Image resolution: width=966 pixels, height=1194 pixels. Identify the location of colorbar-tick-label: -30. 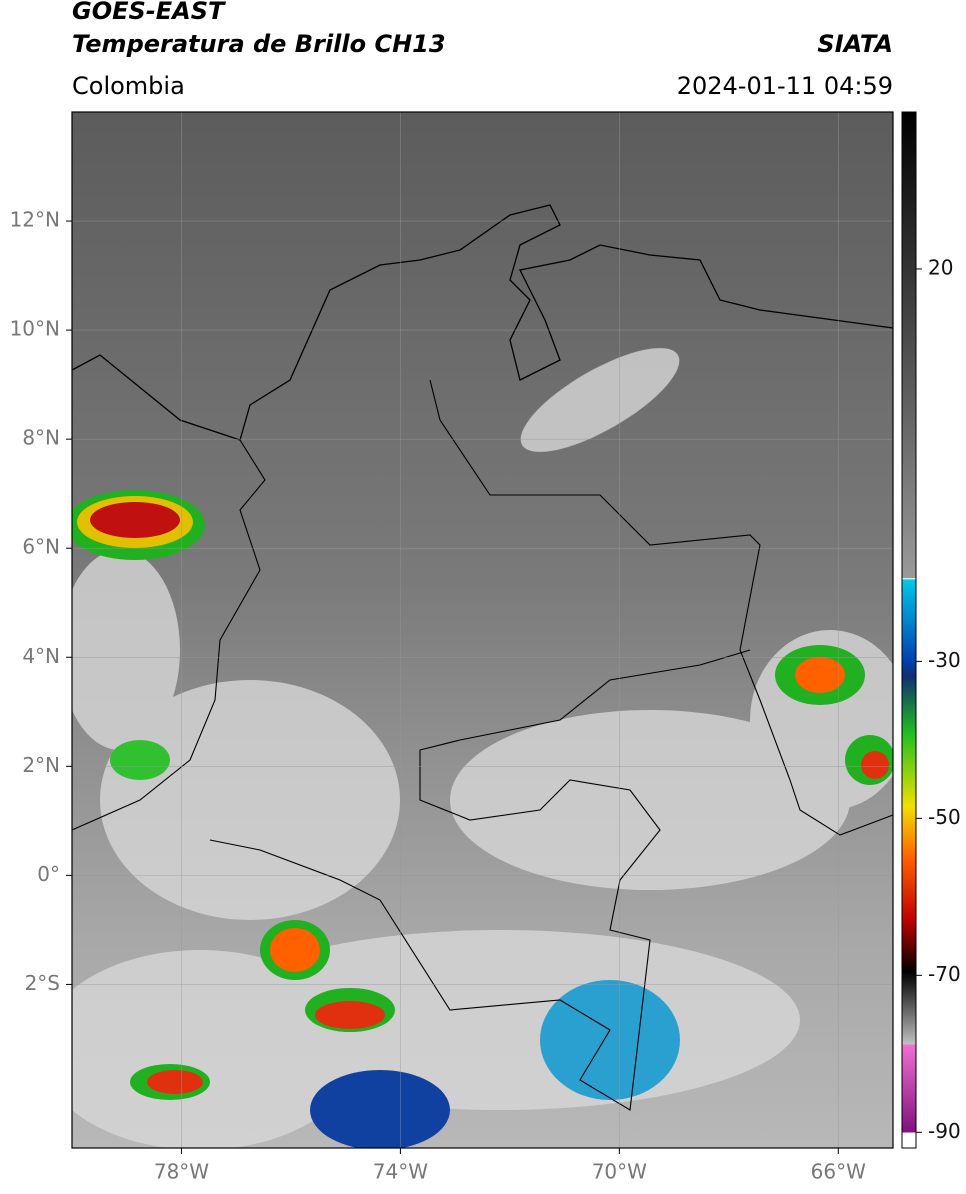
(944, 660).